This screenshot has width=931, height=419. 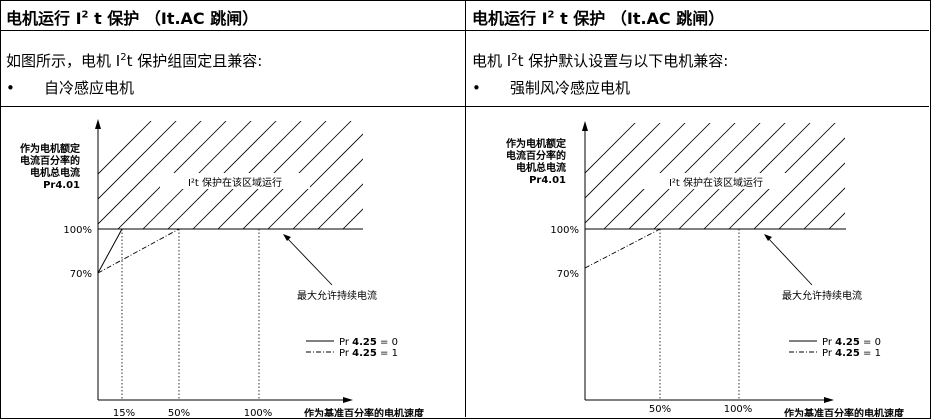 I want to click on bullet-item: • 自冷感应电机, so click(x=70, y=88).